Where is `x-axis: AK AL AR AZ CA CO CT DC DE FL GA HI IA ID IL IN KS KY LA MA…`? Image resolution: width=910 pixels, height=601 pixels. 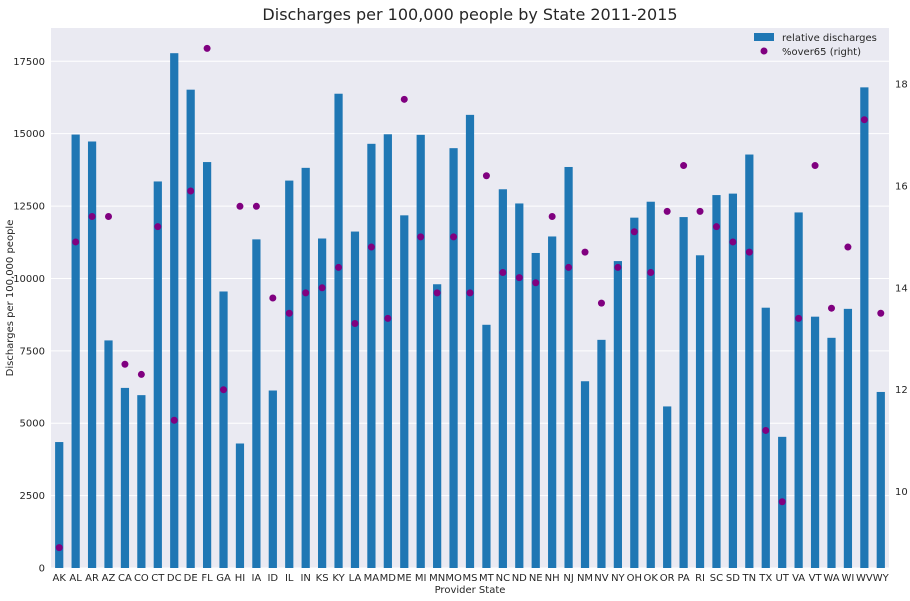 x-axis: AK AL AR AZ CA CO CT DC DE FL GA HI IA ID IL IN KS KY LA MA… is located at coordinates (471, 578).